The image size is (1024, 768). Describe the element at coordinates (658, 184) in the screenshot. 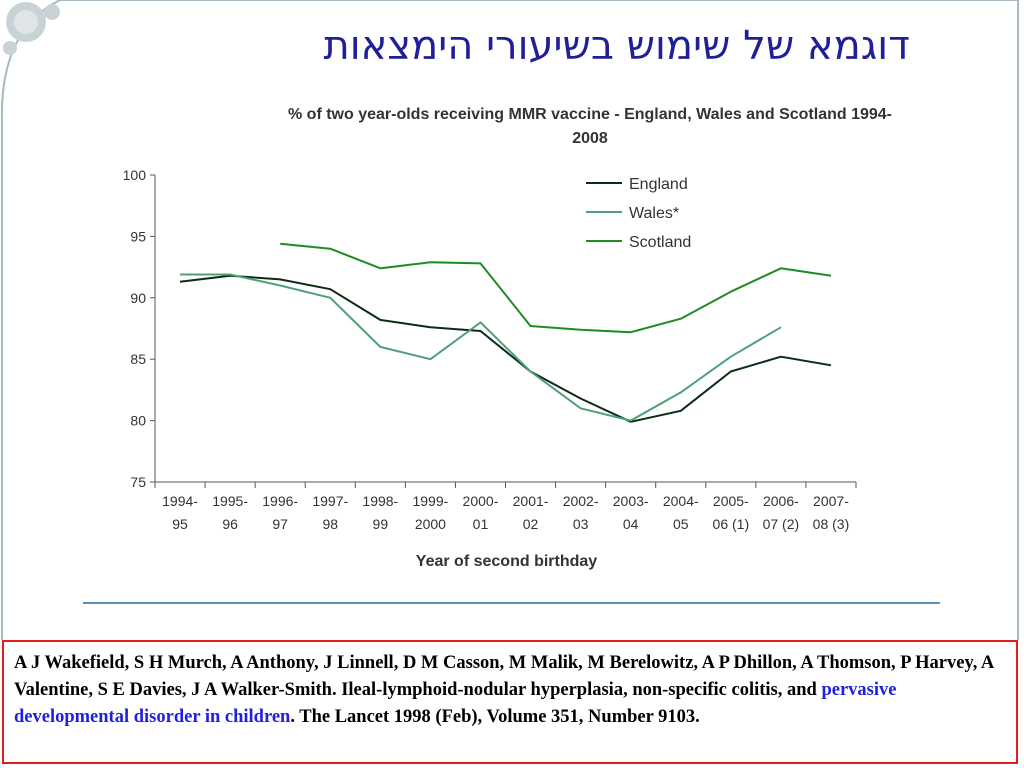

I see `legend-label: England` at that location.